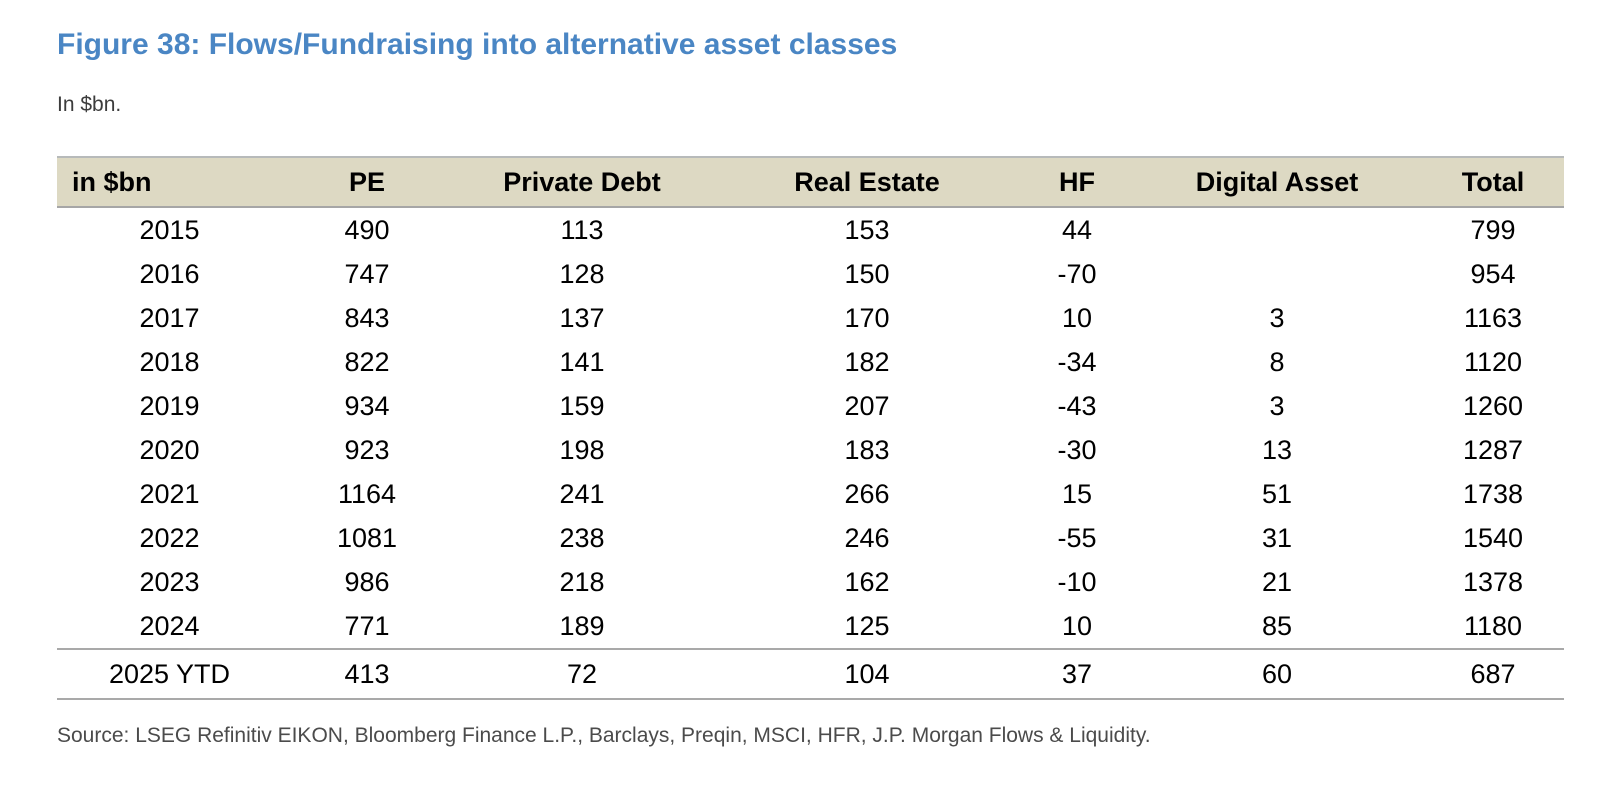 The image size is (1612, 802). I want to click on value-cell: 266, so click(867, 493).